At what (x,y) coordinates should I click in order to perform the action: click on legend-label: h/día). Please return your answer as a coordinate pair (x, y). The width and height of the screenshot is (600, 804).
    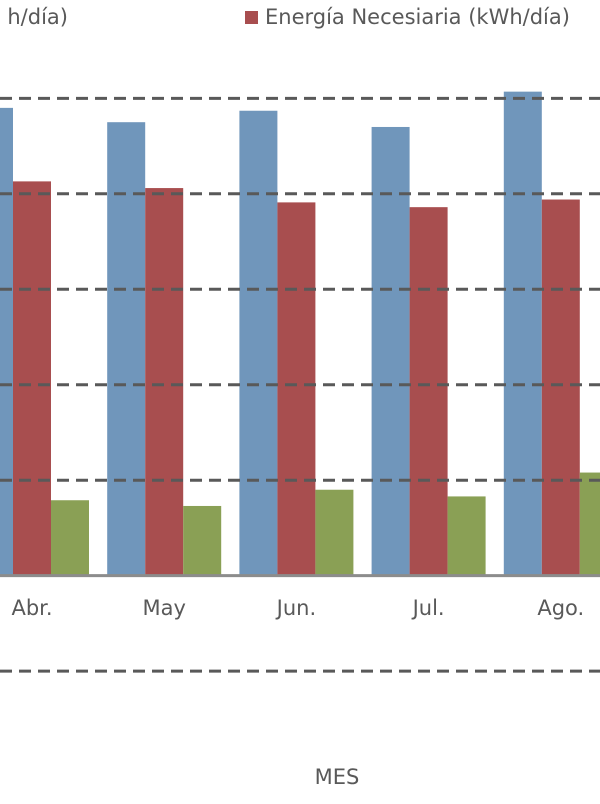
    Looking at the image, I should click on (37, 17).